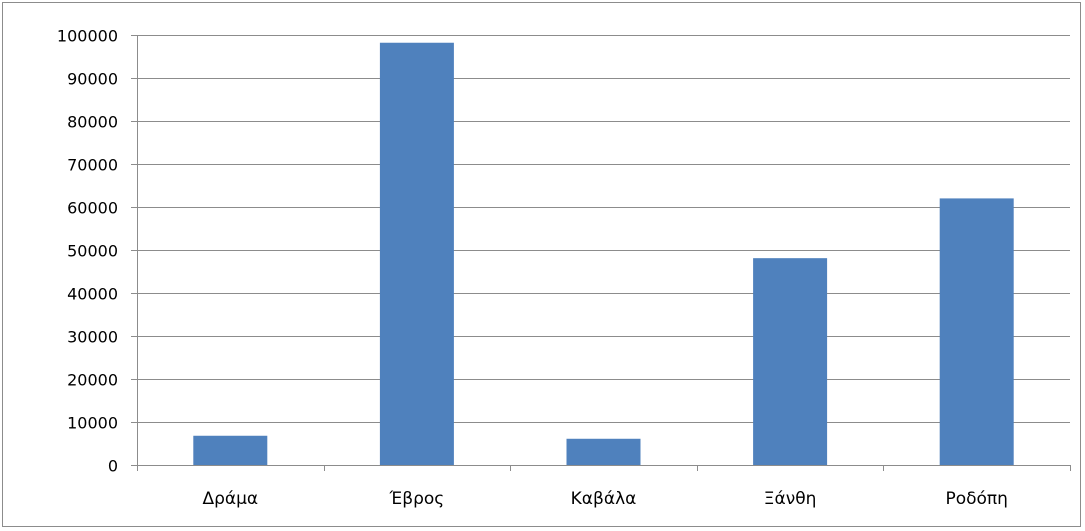 This screenshot has width=1085, height=531. I want to click on x-tick-label: Καβάλα, so click(604, 499).